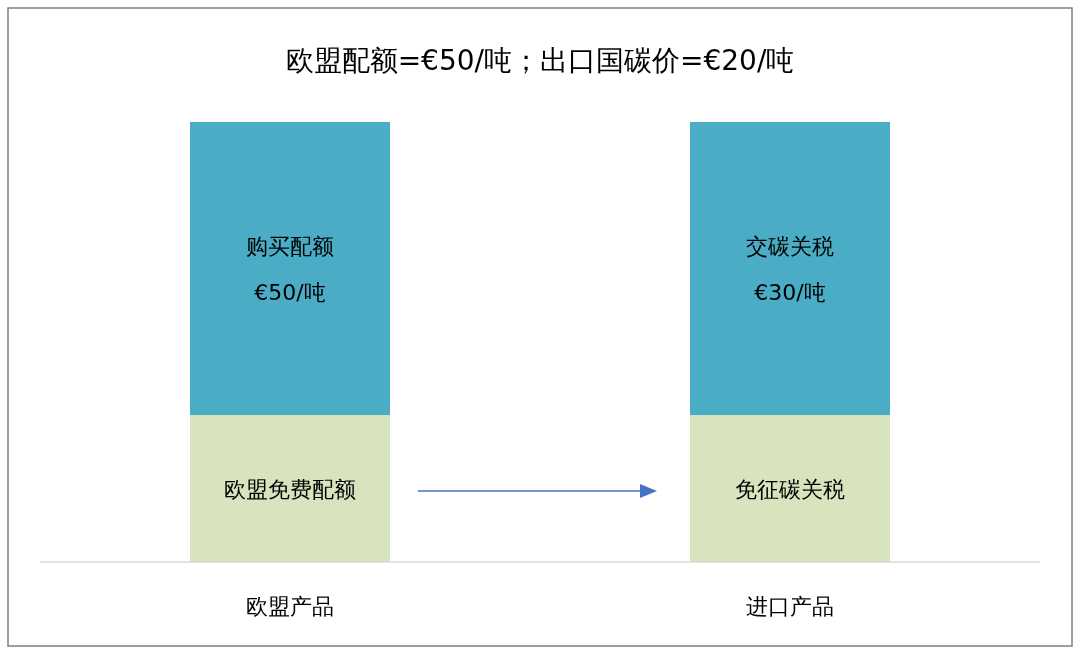 This screenshot has width=1080, height=654. I want to click on x-tick-label: 欧盟产品, so click(290, 606).